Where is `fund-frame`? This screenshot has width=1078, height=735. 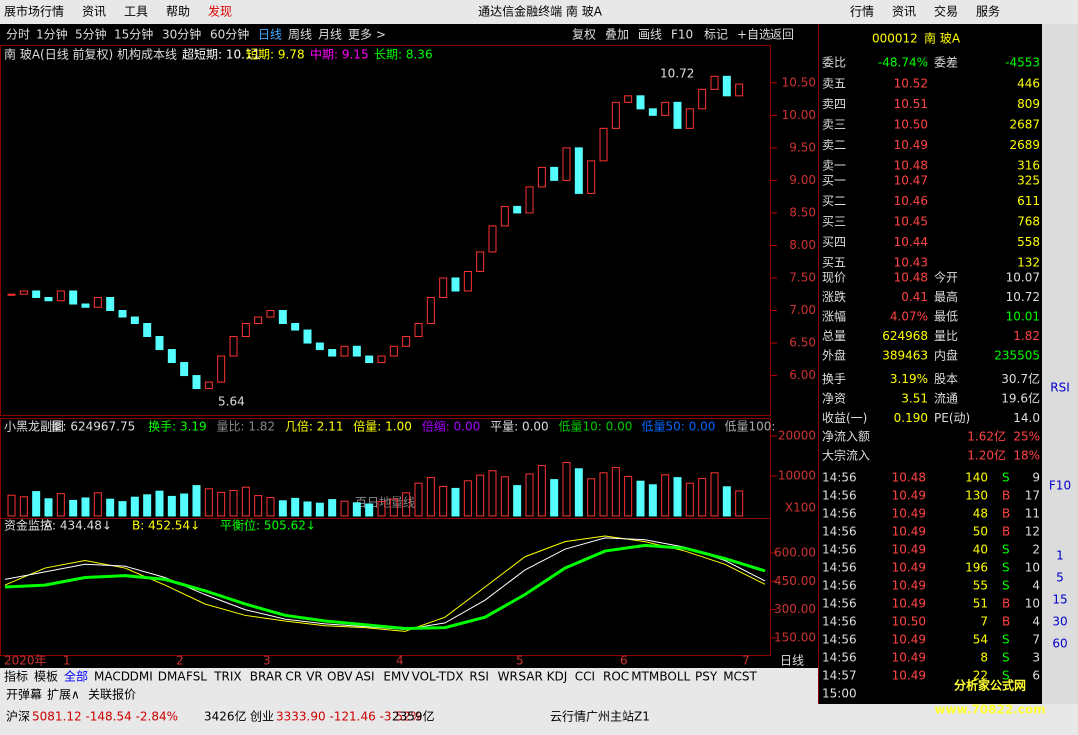
fund-frame is located at coordinates (385, 587).